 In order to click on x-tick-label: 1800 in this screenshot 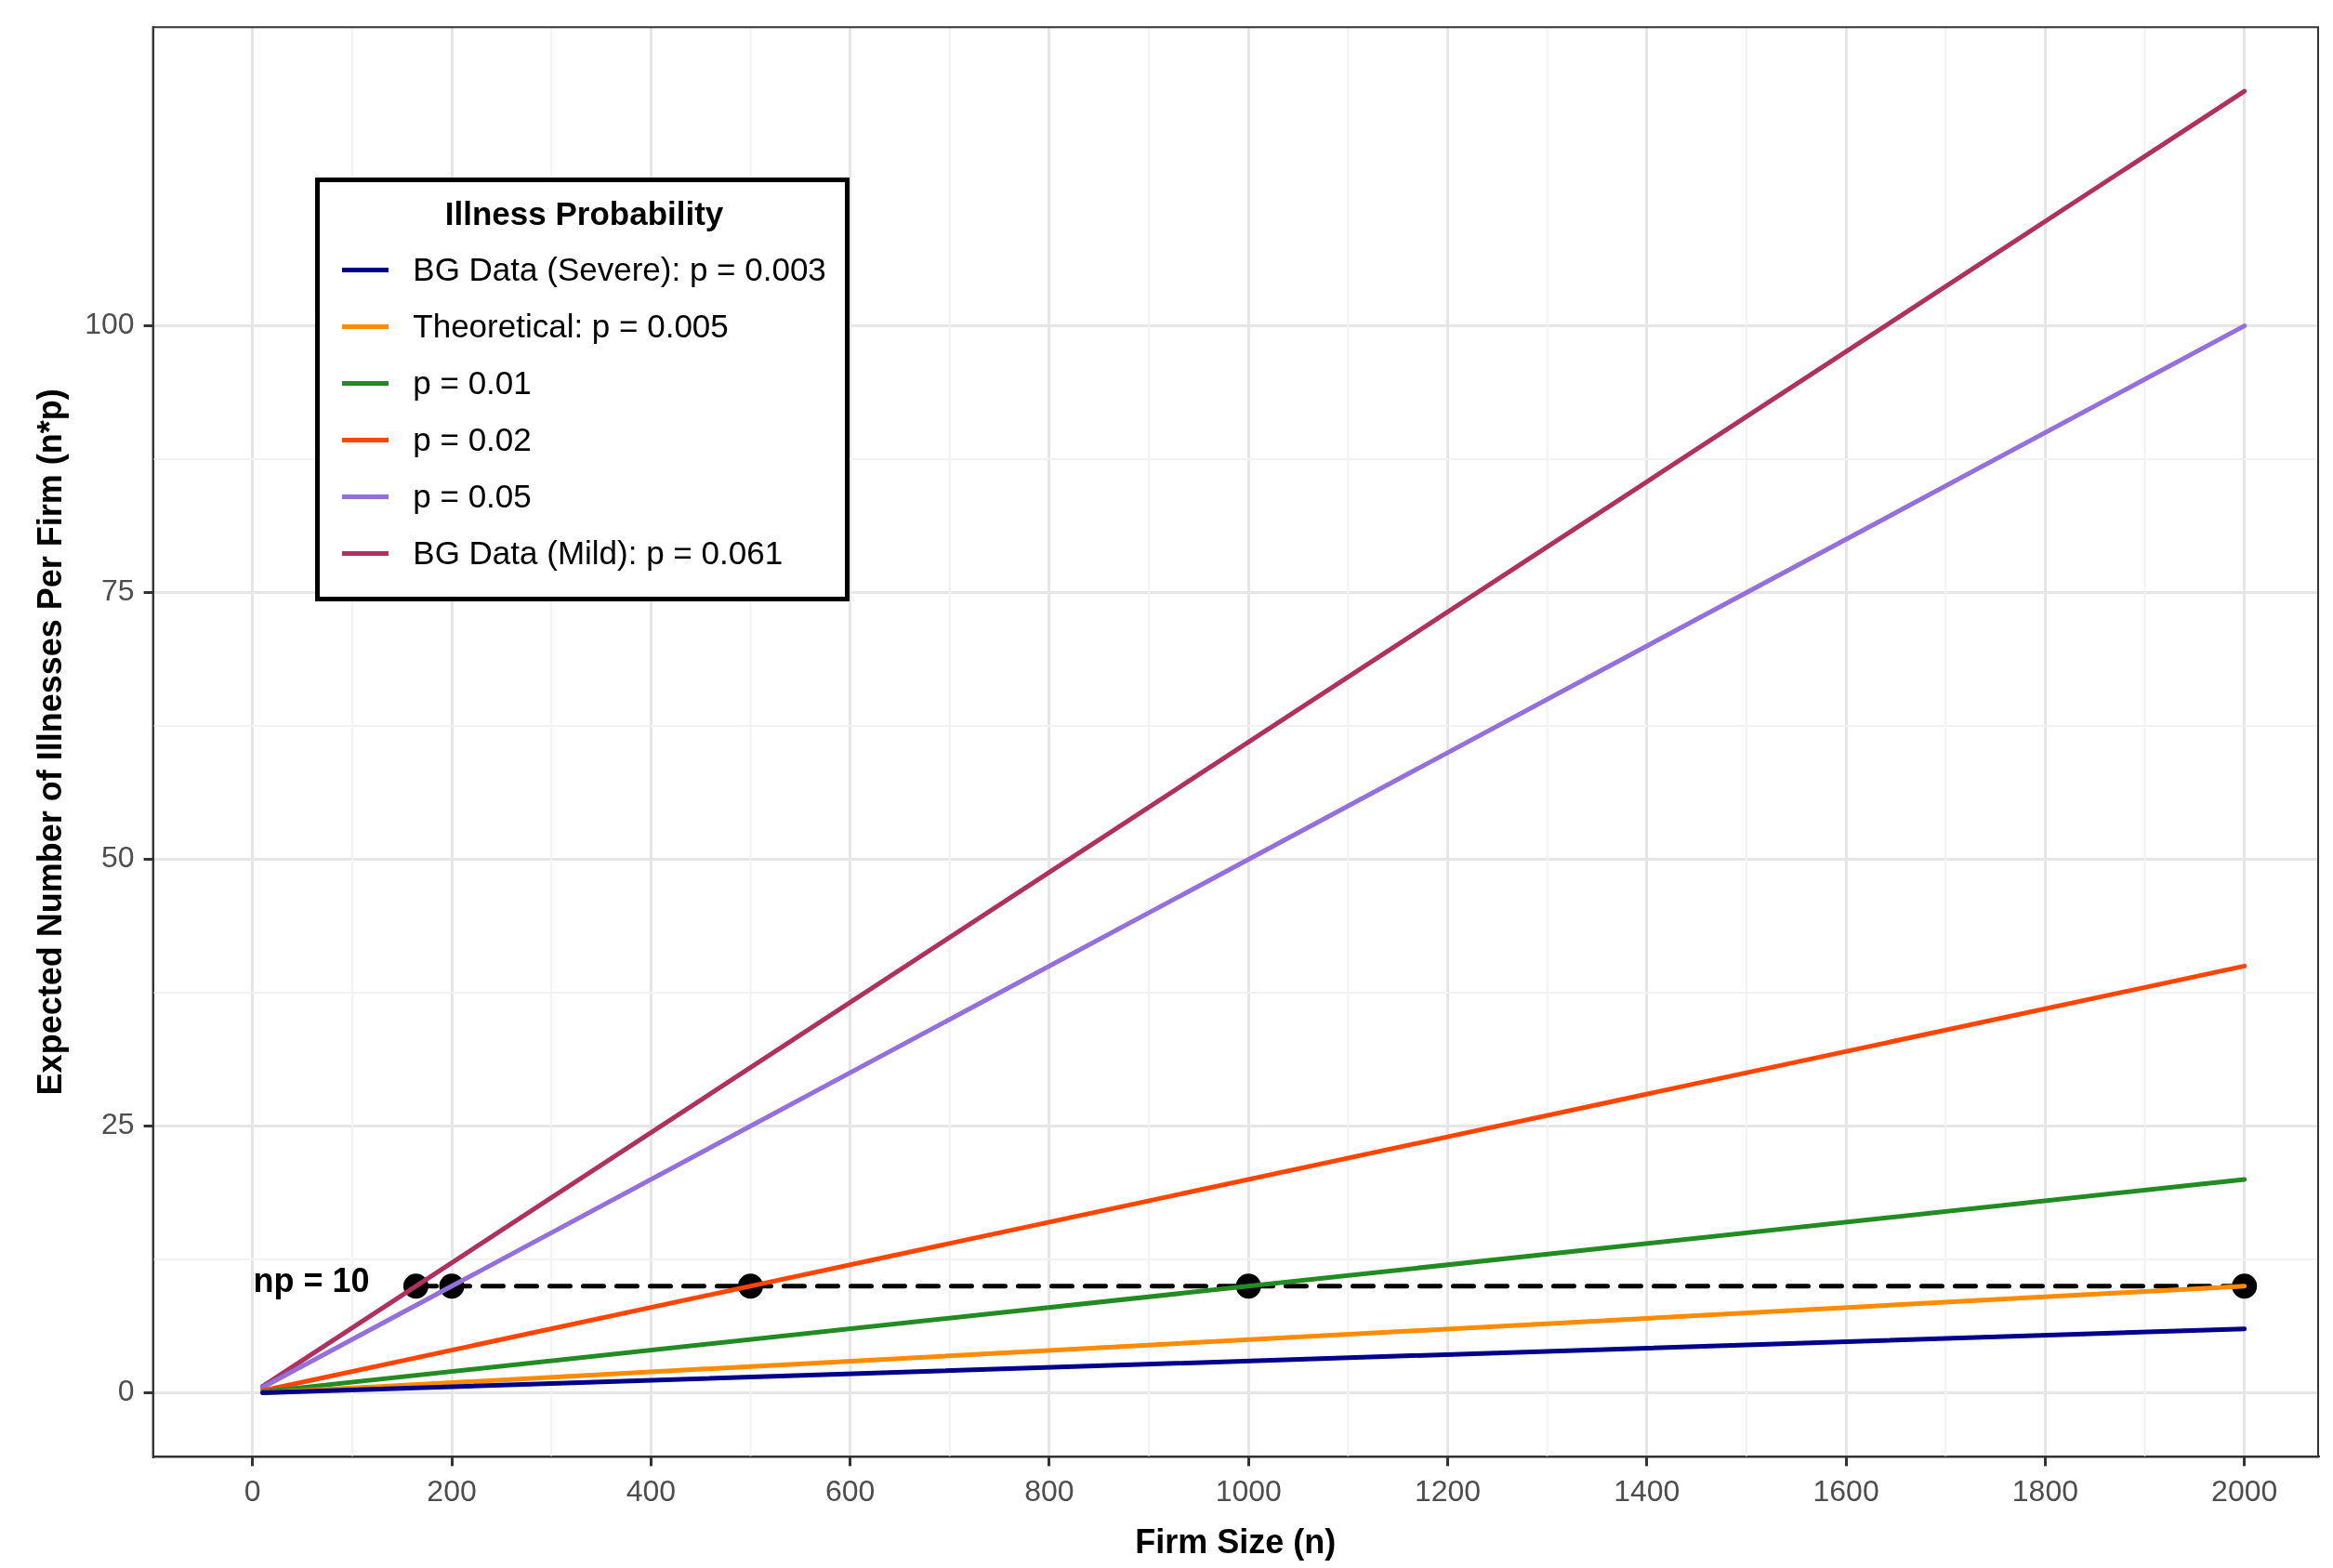, I will do `click(2045, 1492)`.